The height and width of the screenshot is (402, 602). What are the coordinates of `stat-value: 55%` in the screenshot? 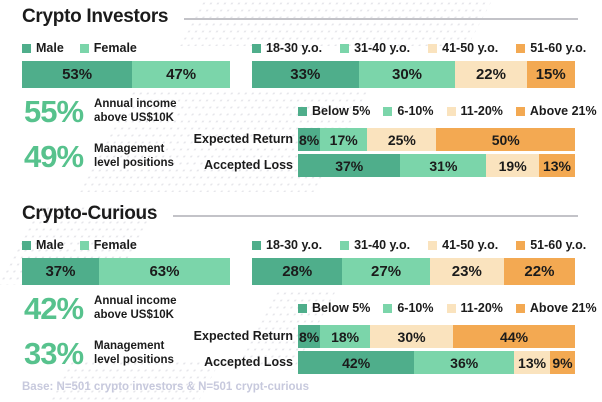 It's located at (54, 111).